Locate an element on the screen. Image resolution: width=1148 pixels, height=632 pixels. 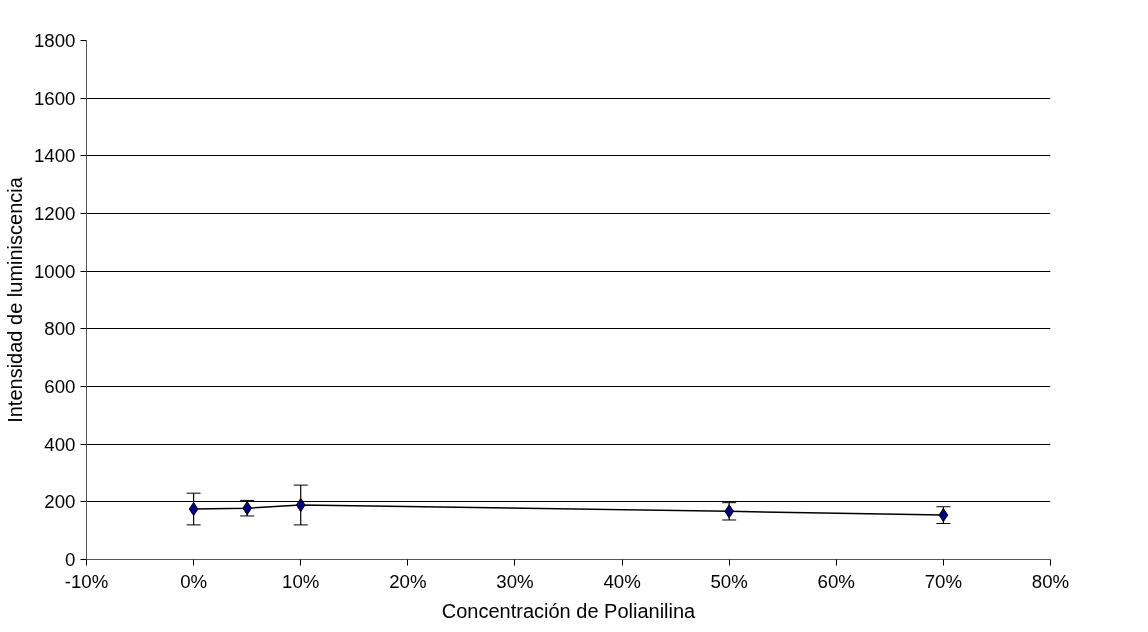
x-tick-label: 0% is located at coordinates (194, 581).